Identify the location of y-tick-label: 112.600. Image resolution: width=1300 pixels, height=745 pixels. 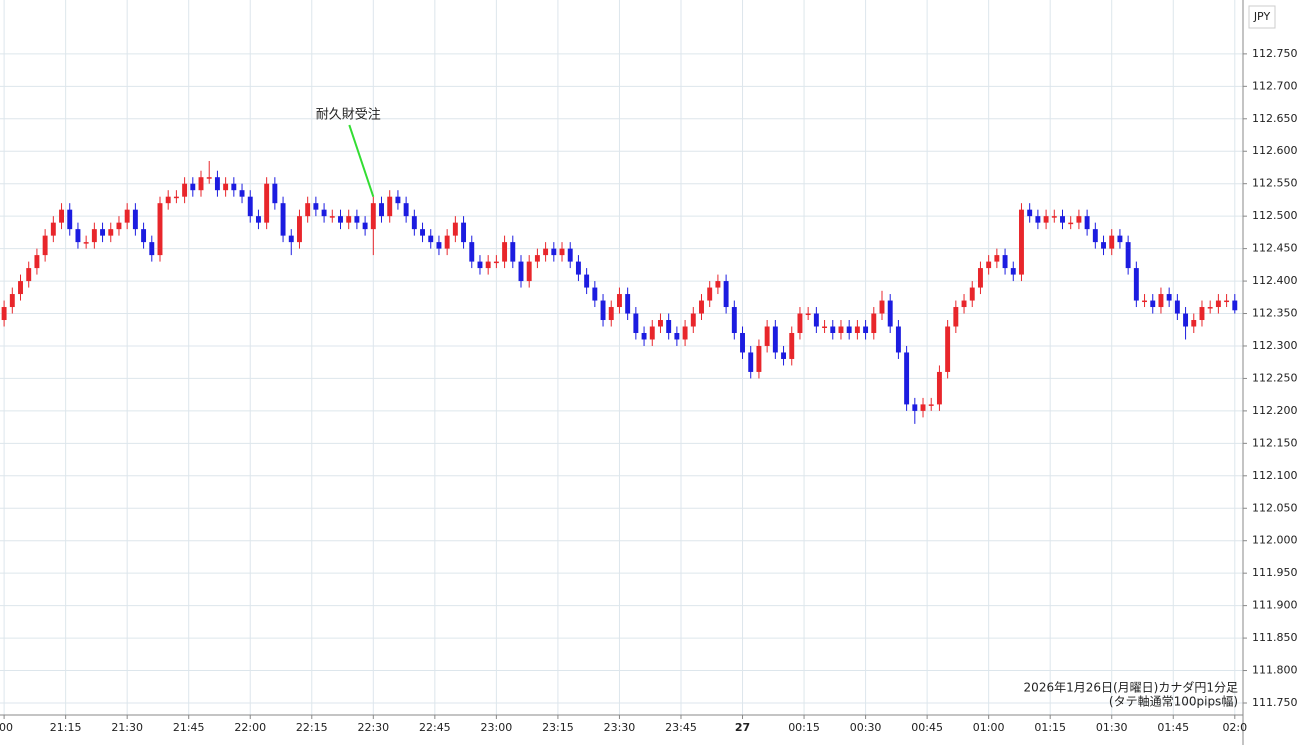
(1275, 150).